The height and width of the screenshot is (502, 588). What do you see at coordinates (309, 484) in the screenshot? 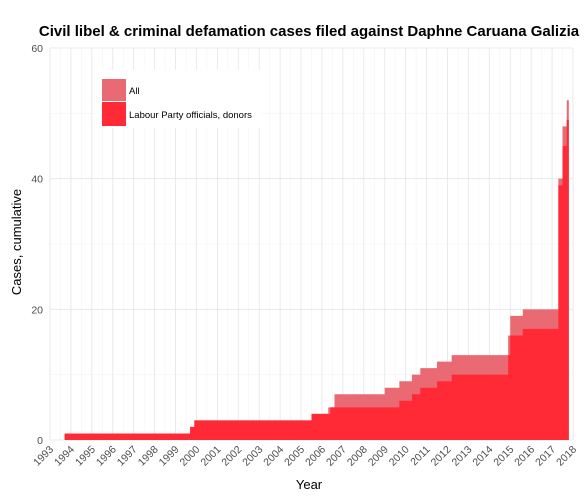
I see `x-axis-title: Year` at bounding box center [309, 484].